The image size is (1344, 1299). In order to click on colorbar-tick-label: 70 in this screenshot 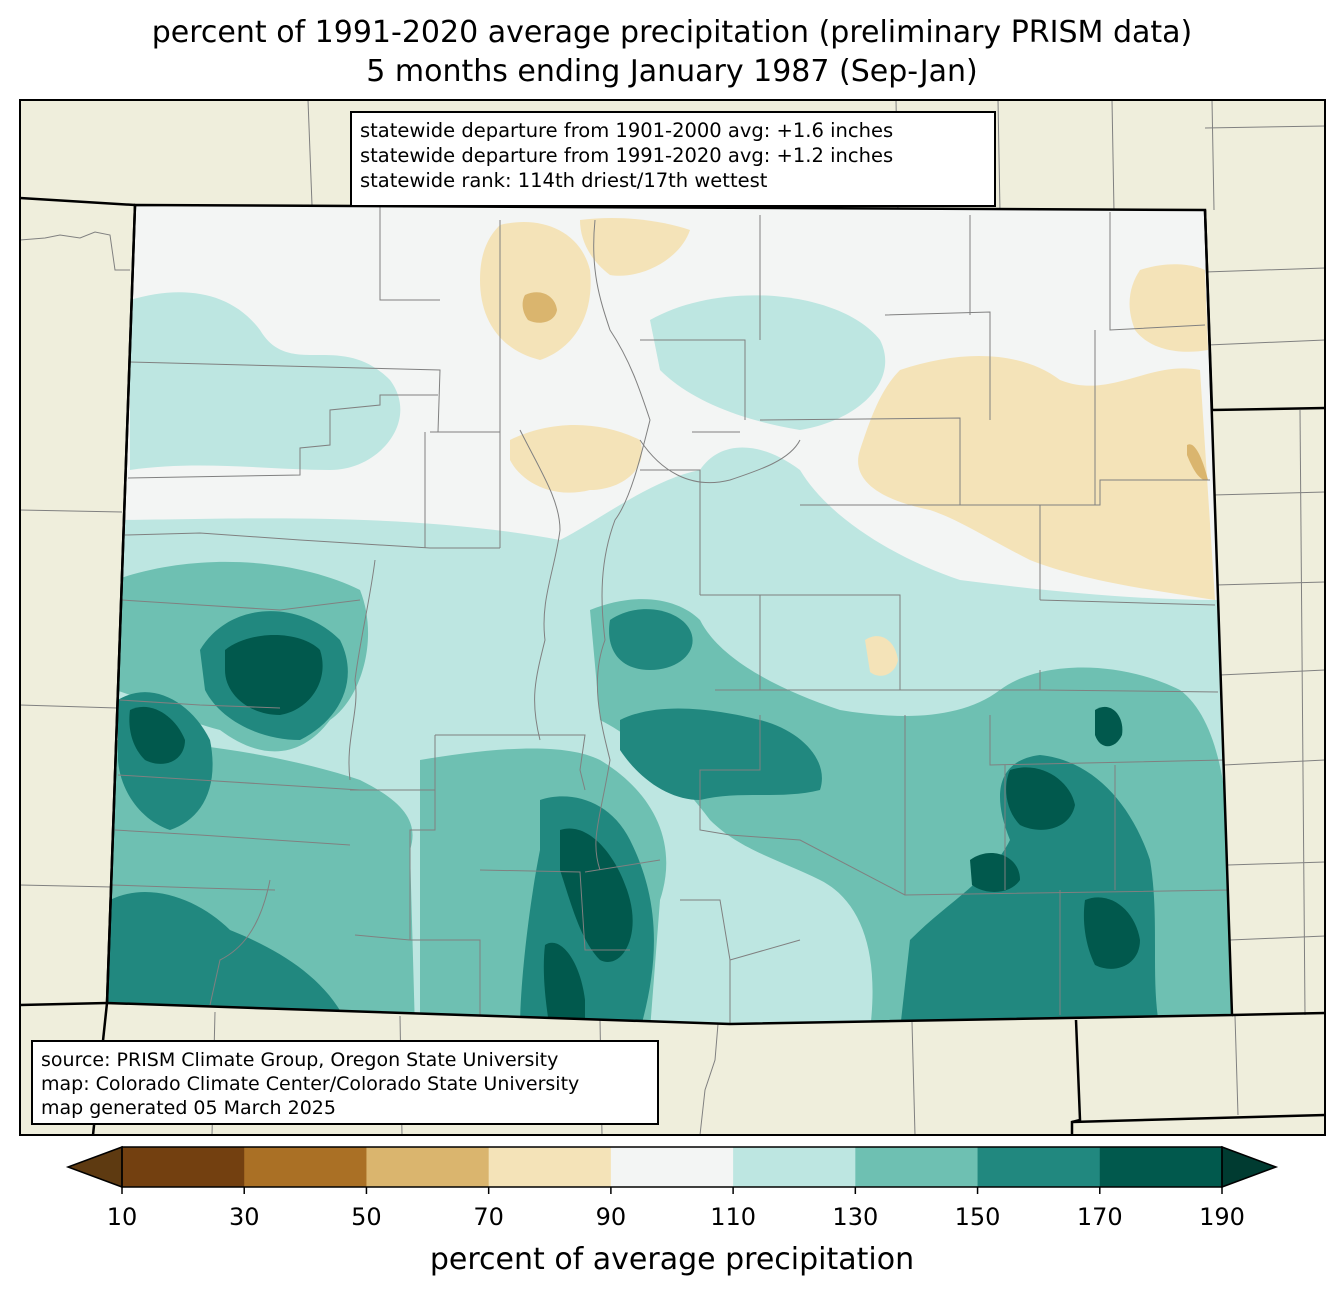, I will do `click(488, 1217)`.